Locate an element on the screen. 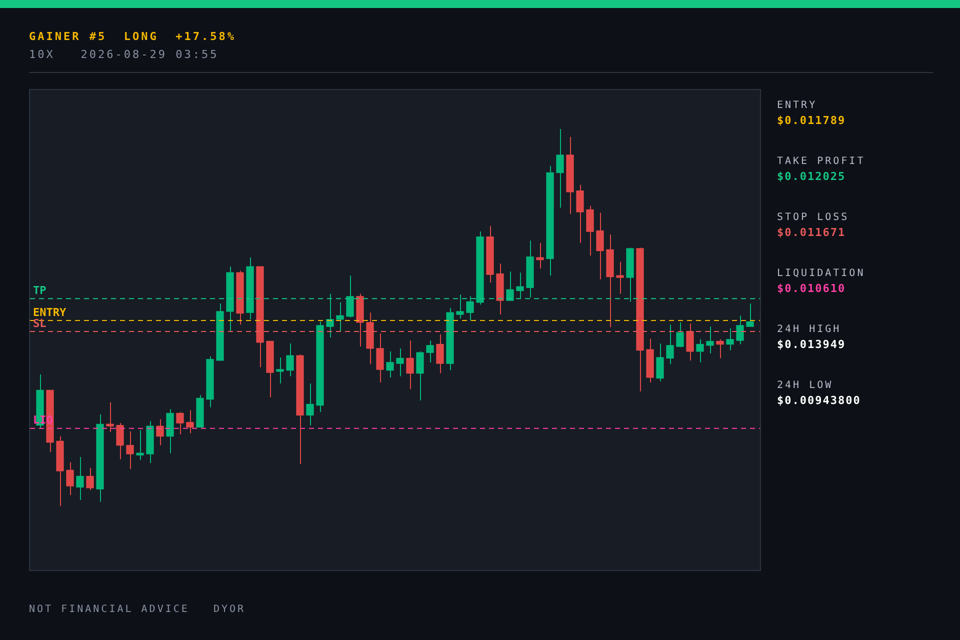 This screenshot has width=960, height=640. ref-line-label: ENTRY is located at coordinates (49, 312).